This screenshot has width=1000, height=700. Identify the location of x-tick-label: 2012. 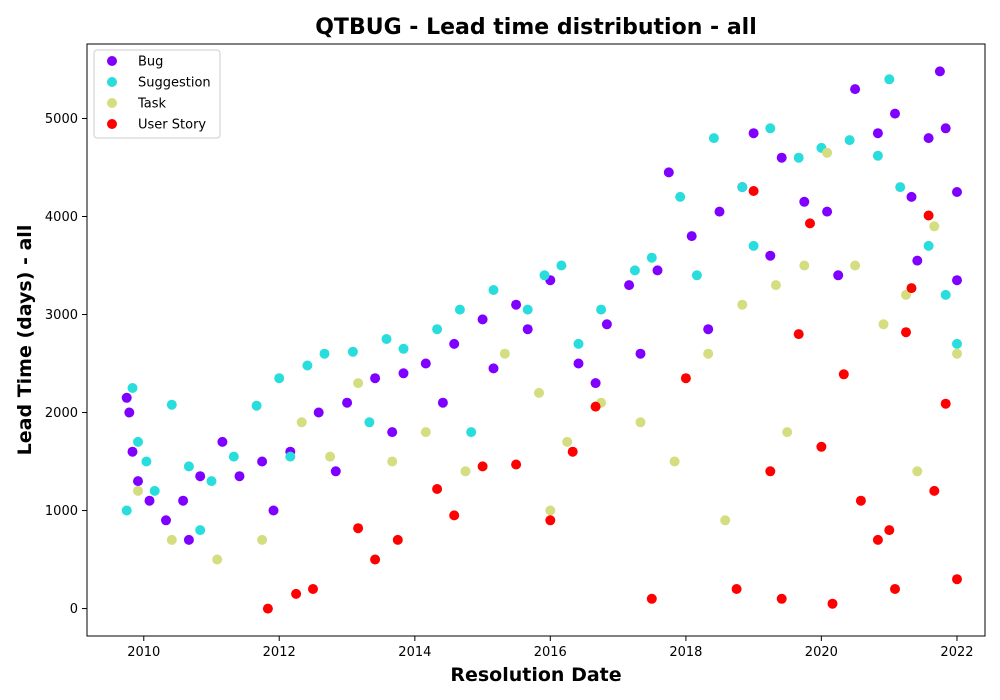
(279, 652).